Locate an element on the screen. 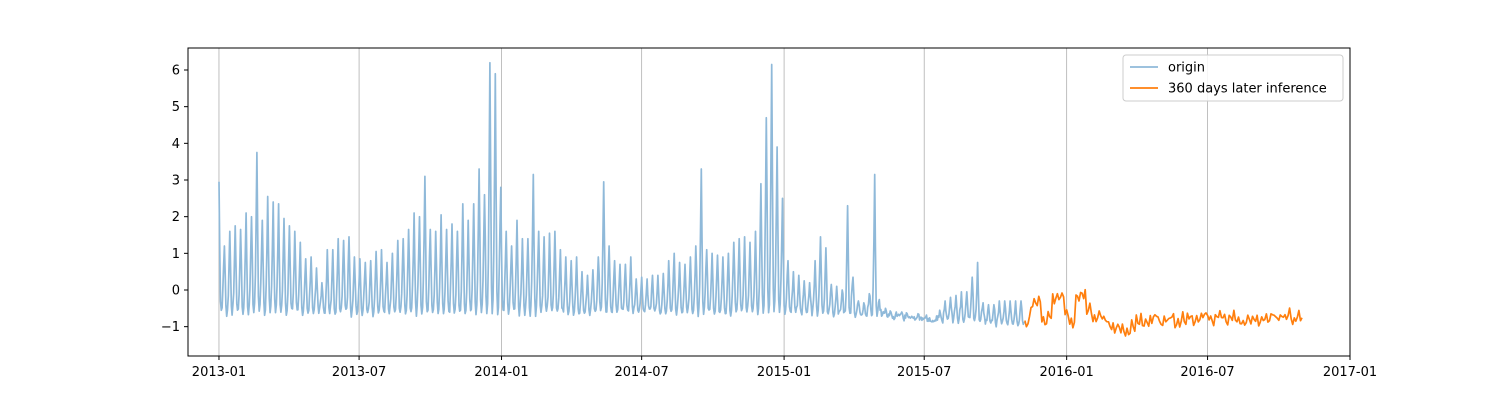 This screenshot has width=1500, height=400. legend-box is located at coordinates (1233, 78).